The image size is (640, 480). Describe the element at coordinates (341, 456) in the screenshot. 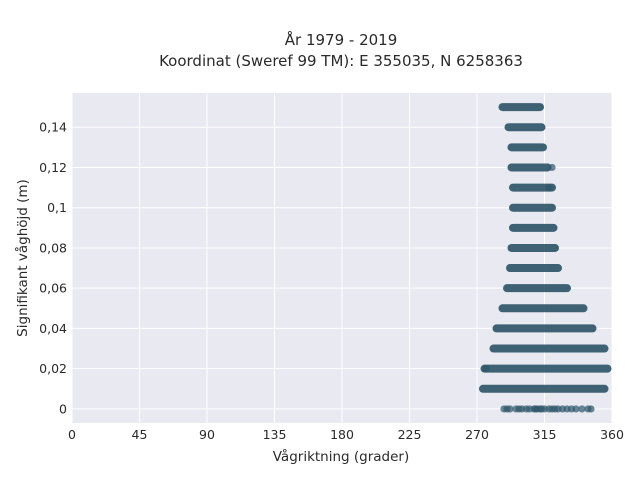

I see `x-axis-label: Vågriktning (grader)` at that location.